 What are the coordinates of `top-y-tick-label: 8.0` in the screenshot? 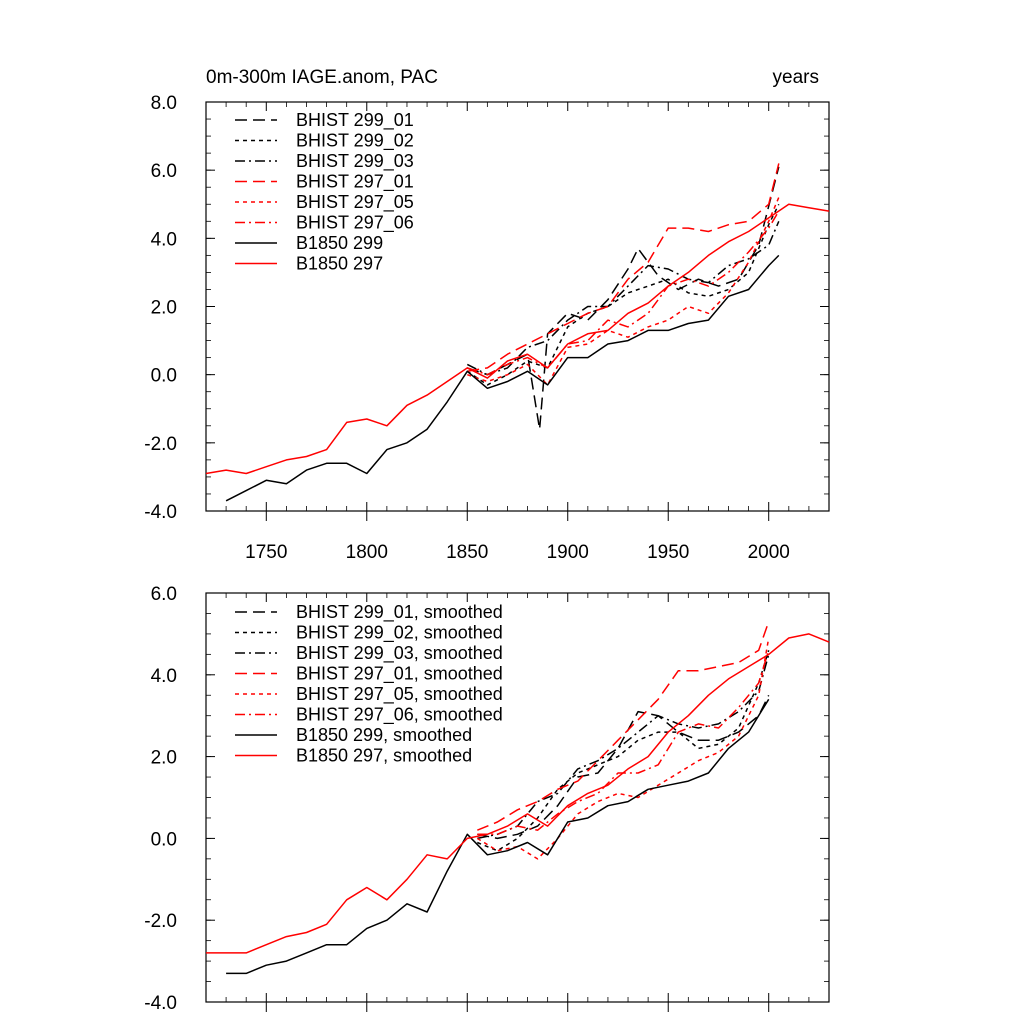 It's located at (164, 103).